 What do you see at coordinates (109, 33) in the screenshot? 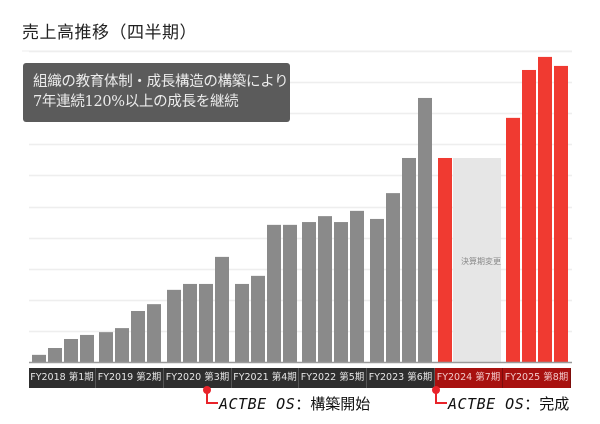
I see `chart-title: 売上高推移（四半期）` at bounding box center [109, 33].